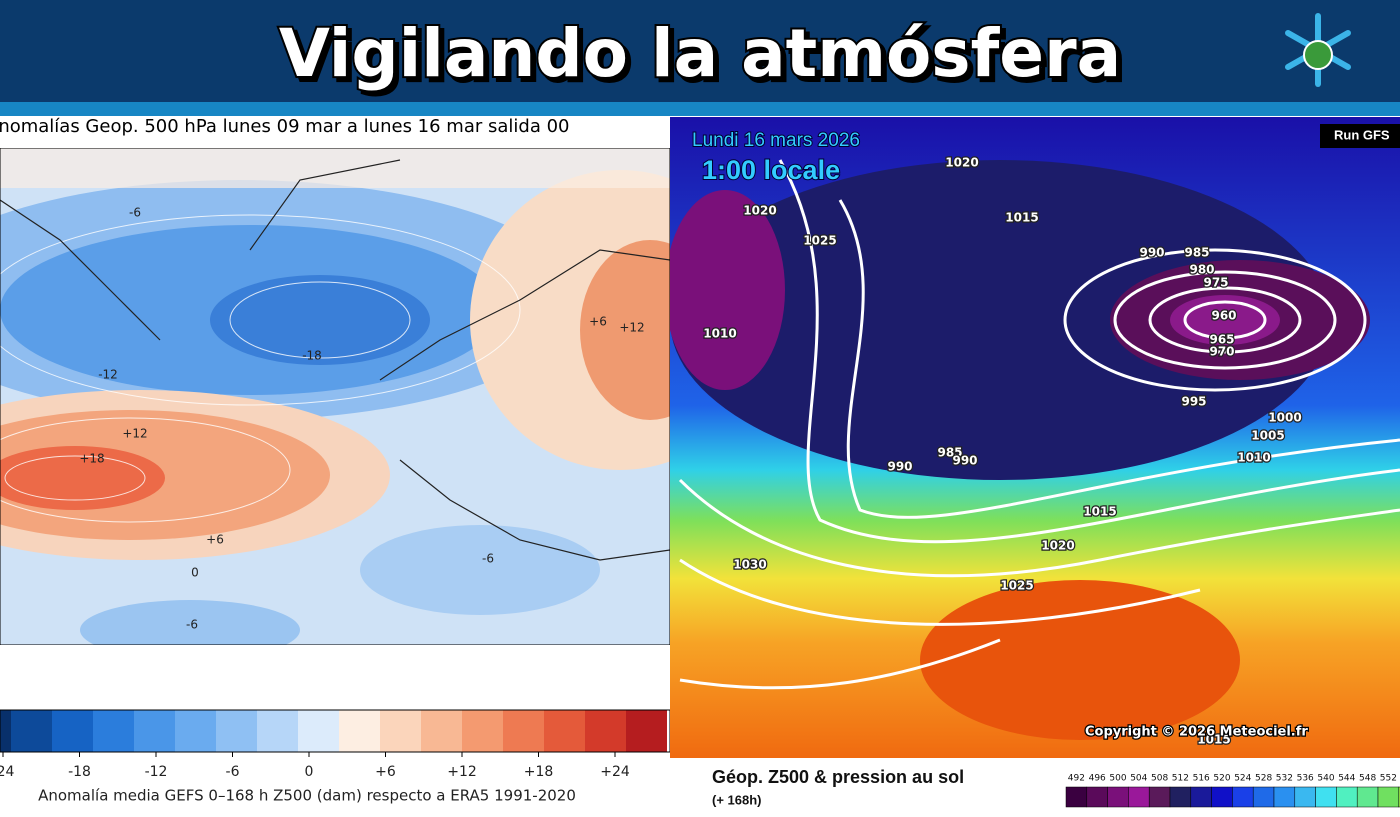 The image size is (1400, 817). I want to click on contour-label: +18, so click(91, 459).